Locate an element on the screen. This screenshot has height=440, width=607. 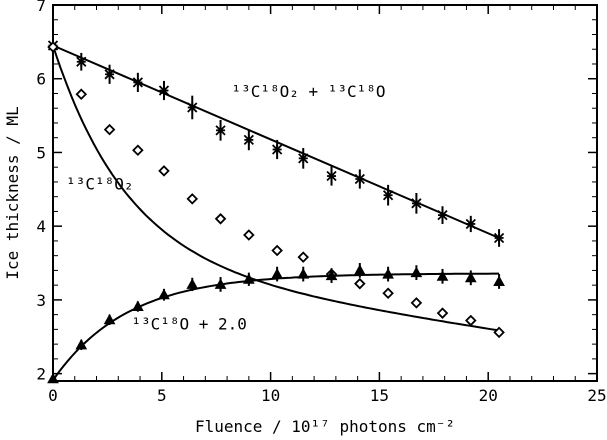
x-tick-label: 10 is located at coordinates (270, 395).